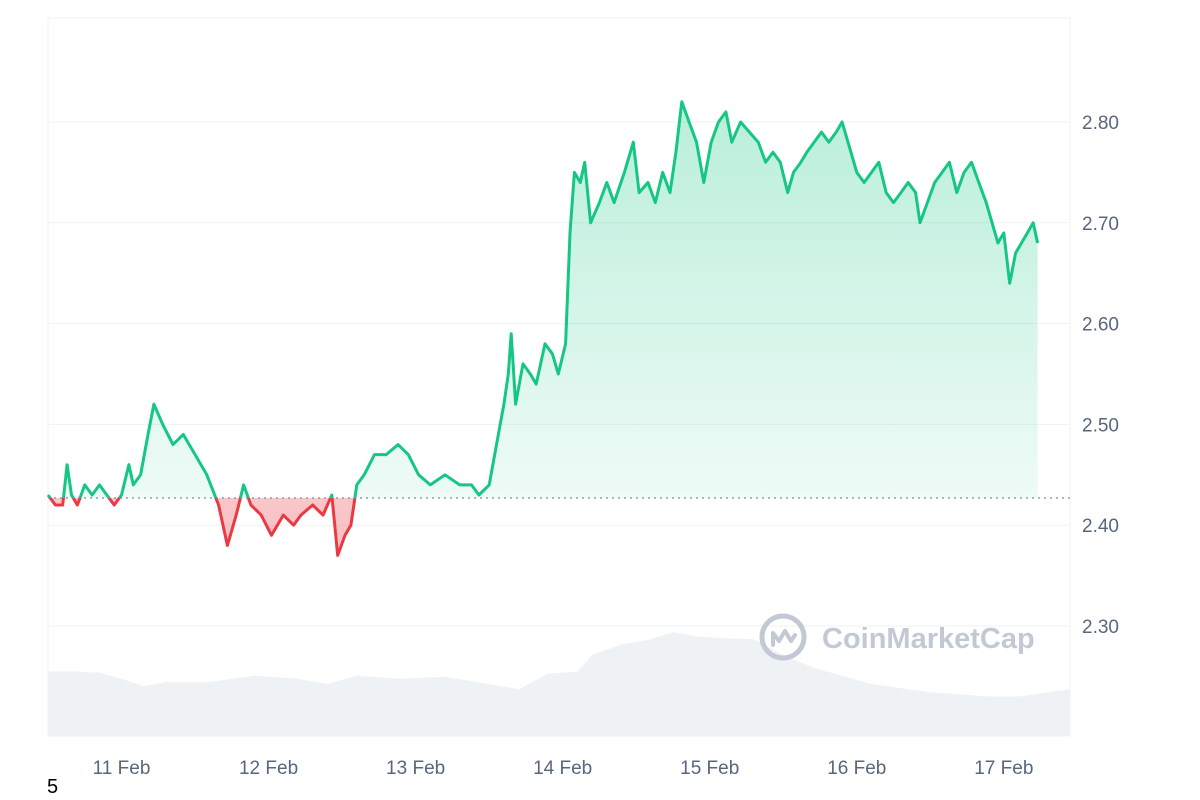  What do you see at coordinates (268, 768) in the screenshot?
I see `x-tick-label: 12 Feb` at bounding box center [268, 768].